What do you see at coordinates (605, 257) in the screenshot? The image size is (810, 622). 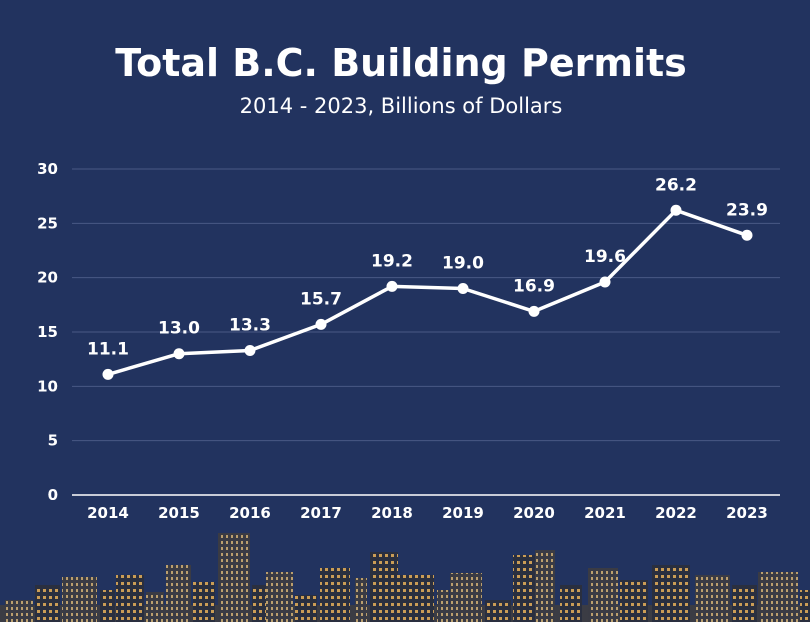 I see `data-label: 19.6` at bounding box center [605, 257].